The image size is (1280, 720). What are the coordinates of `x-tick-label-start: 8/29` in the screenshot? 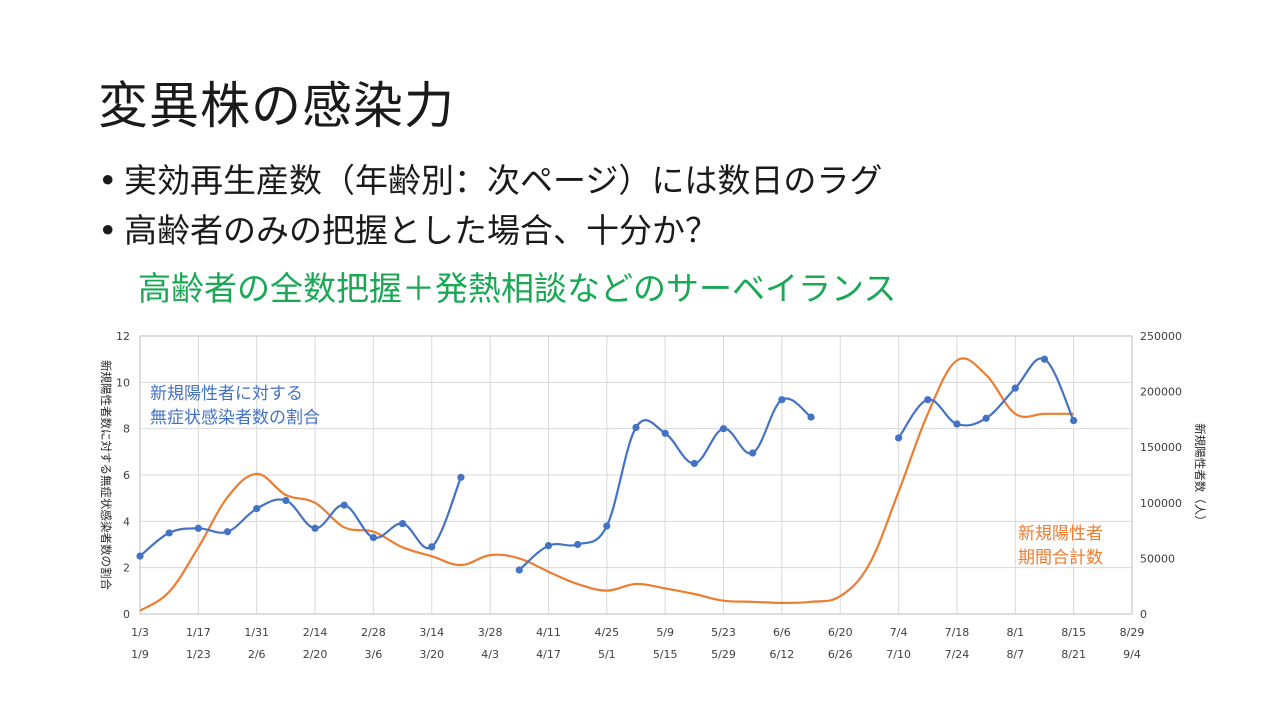 It's located at (1132, 632).